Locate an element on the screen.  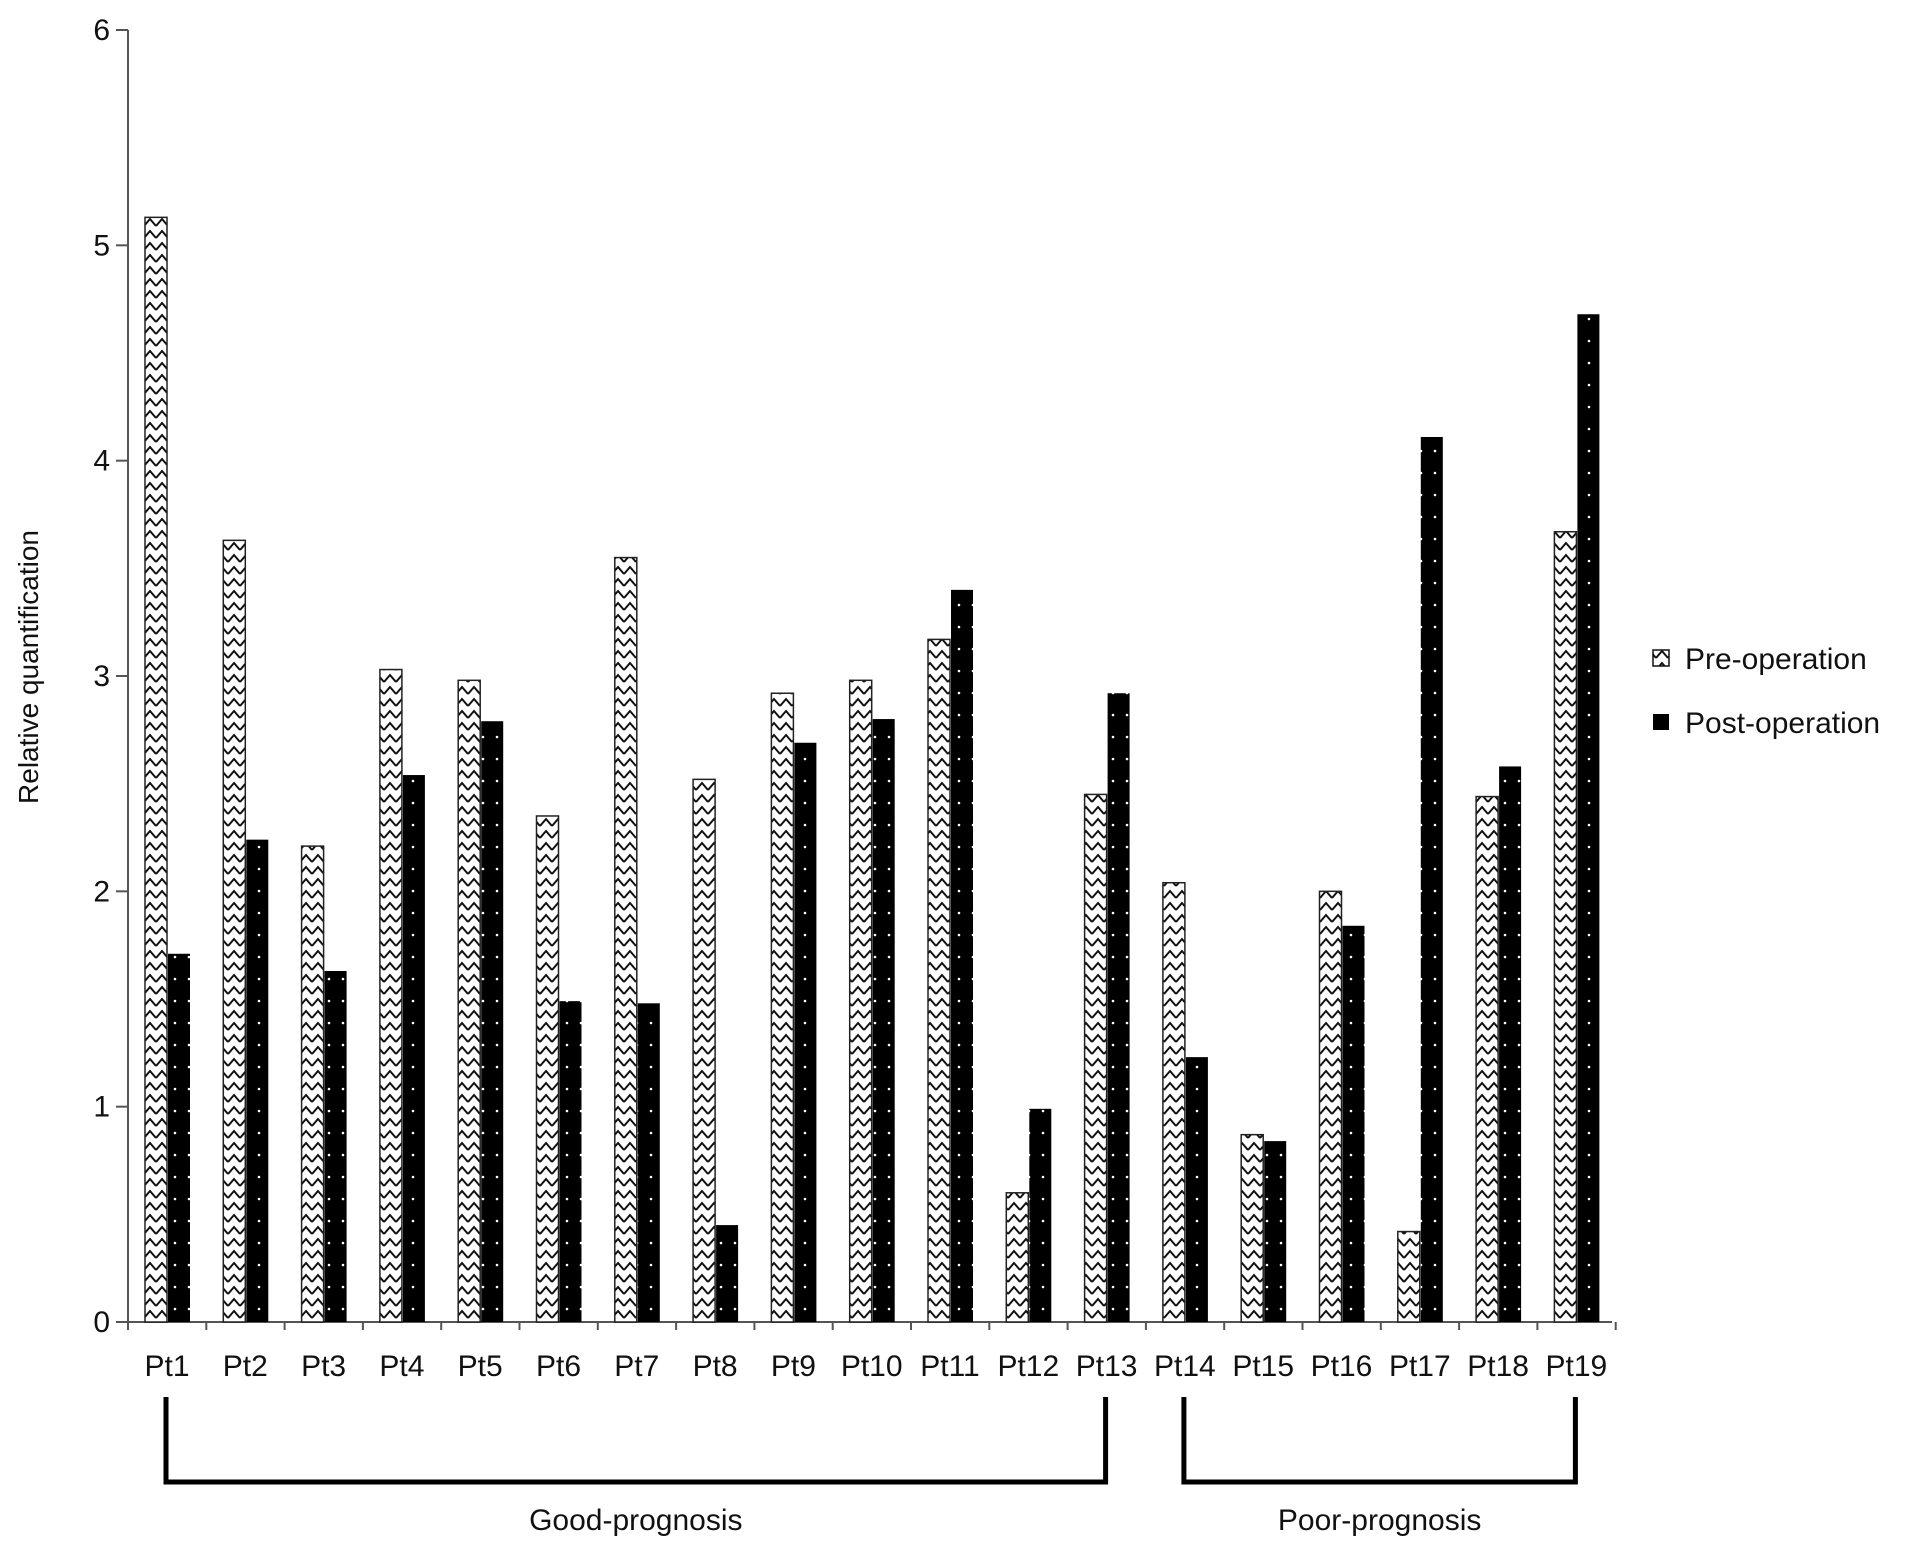
x-tick-label: Pt4 is located at coordinates (401, 1366).